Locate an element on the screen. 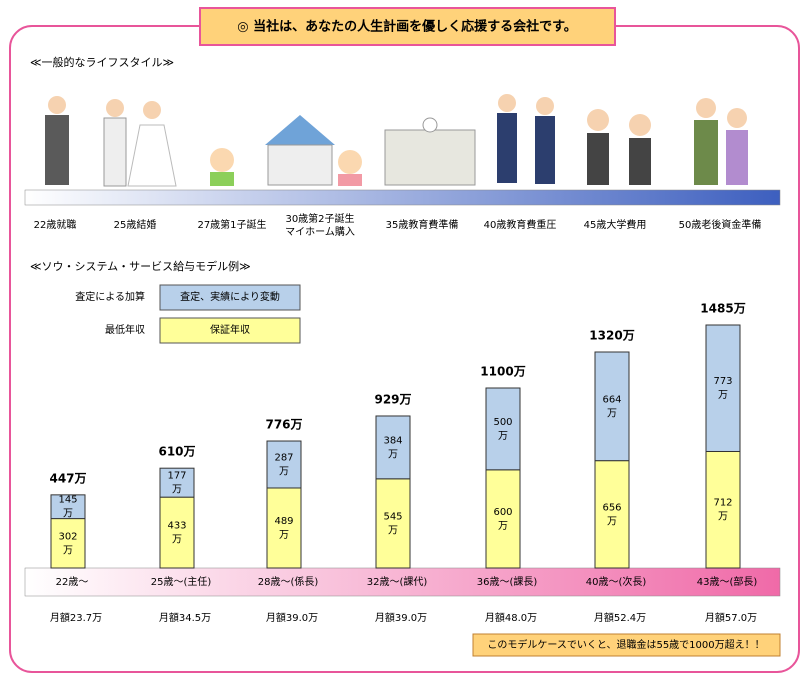 The height and width of the screenshot is (680, 809). segment-value: 664 is located at coordinates (611, 399).